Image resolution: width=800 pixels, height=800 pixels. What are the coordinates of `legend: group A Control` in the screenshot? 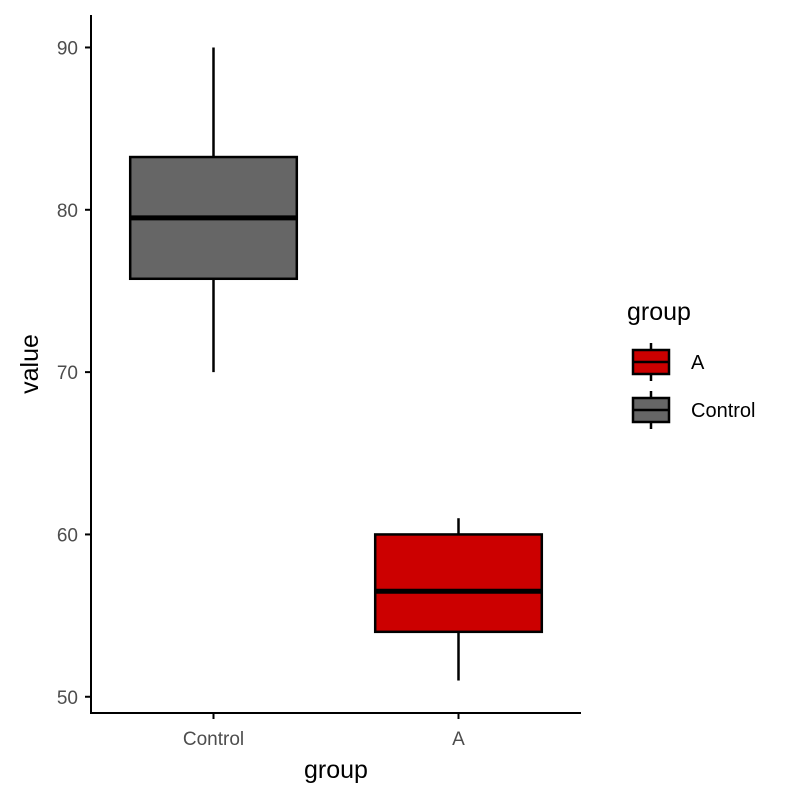 It's located at (691, 363).